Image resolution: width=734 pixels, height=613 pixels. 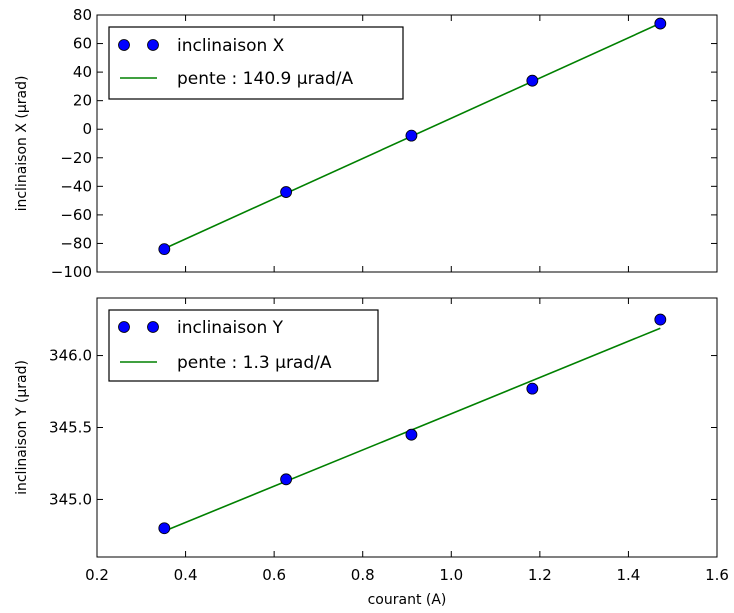 I want to click on bottom-y-axis-label: inclinaison Y (µrad), so click(x=22, y=427).